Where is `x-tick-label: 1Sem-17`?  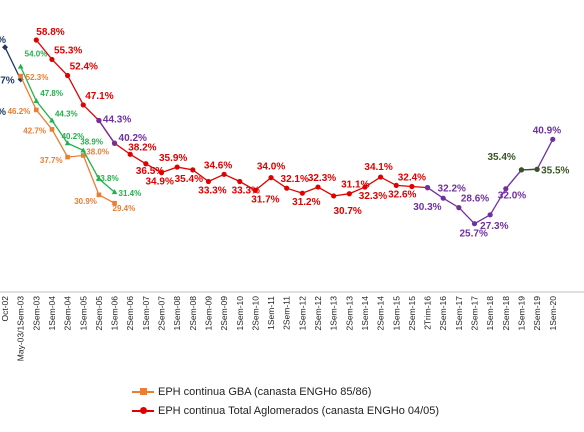 x-tick-label: 1Sem-17 is located at coordinates (459, 313).